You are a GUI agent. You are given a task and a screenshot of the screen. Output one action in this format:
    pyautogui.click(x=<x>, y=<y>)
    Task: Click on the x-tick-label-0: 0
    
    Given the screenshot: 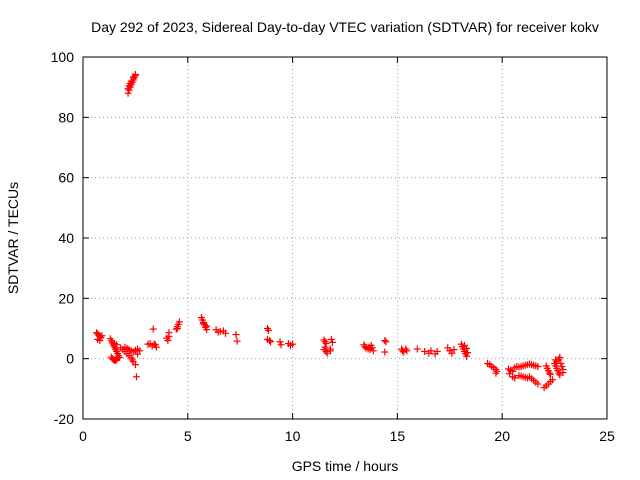 What is the action you would take?
    pyautogui.click(x=83, y=436)
    